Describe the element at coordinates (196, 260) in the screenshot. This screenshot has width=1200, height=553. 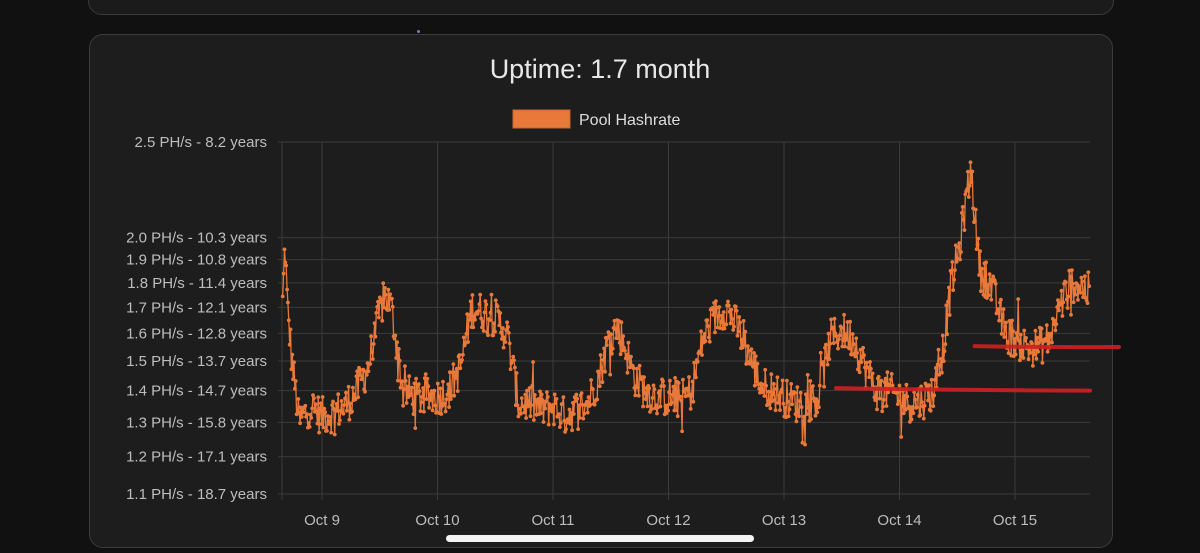
I see `y-tick-label: 1.9 PH/s - 10.8 years` at that location.